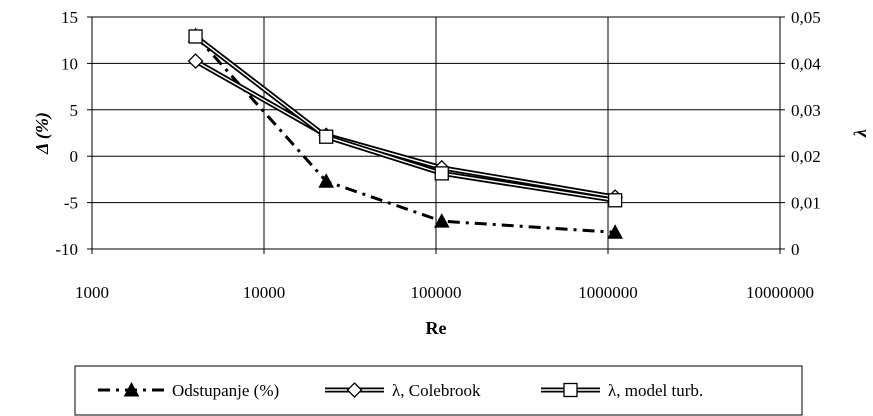  I want to click on x-axis-title: Re, so click(436, 328).